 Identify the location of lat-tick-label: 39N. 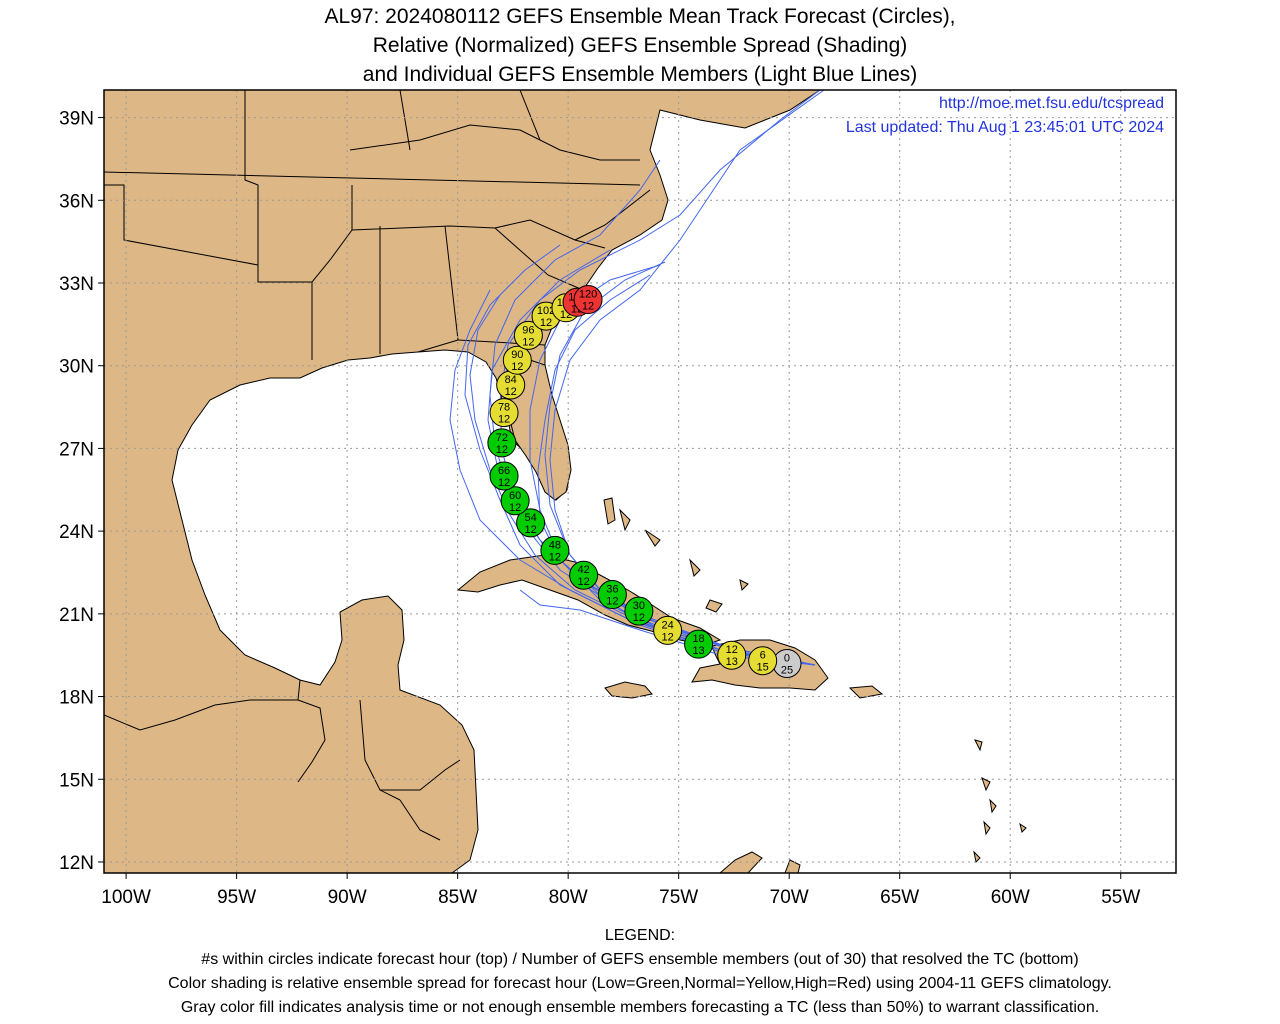
(76, 119).